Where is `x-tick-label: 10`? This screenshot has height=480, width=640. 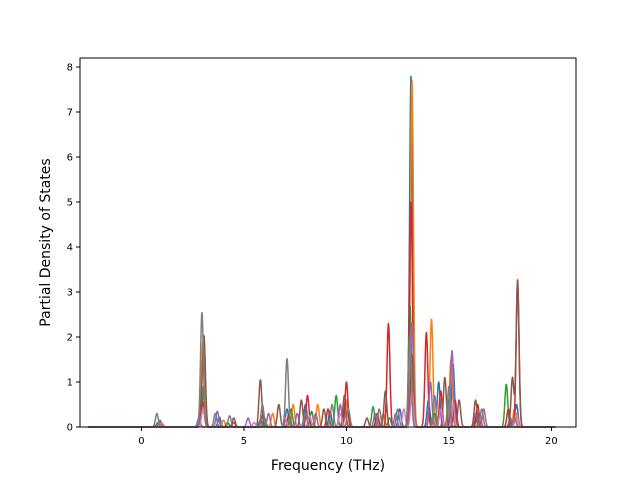 x-tick-label: 10 is located at coordinates (346, 441).